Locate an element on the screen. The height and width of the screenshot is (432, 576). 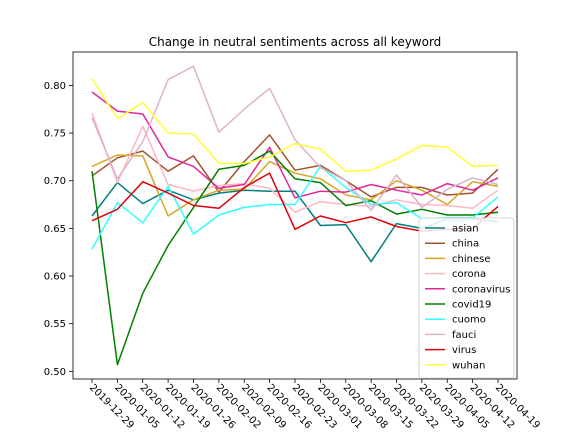
y-tick-label: 0.75 is located at coordinates (55, 134).